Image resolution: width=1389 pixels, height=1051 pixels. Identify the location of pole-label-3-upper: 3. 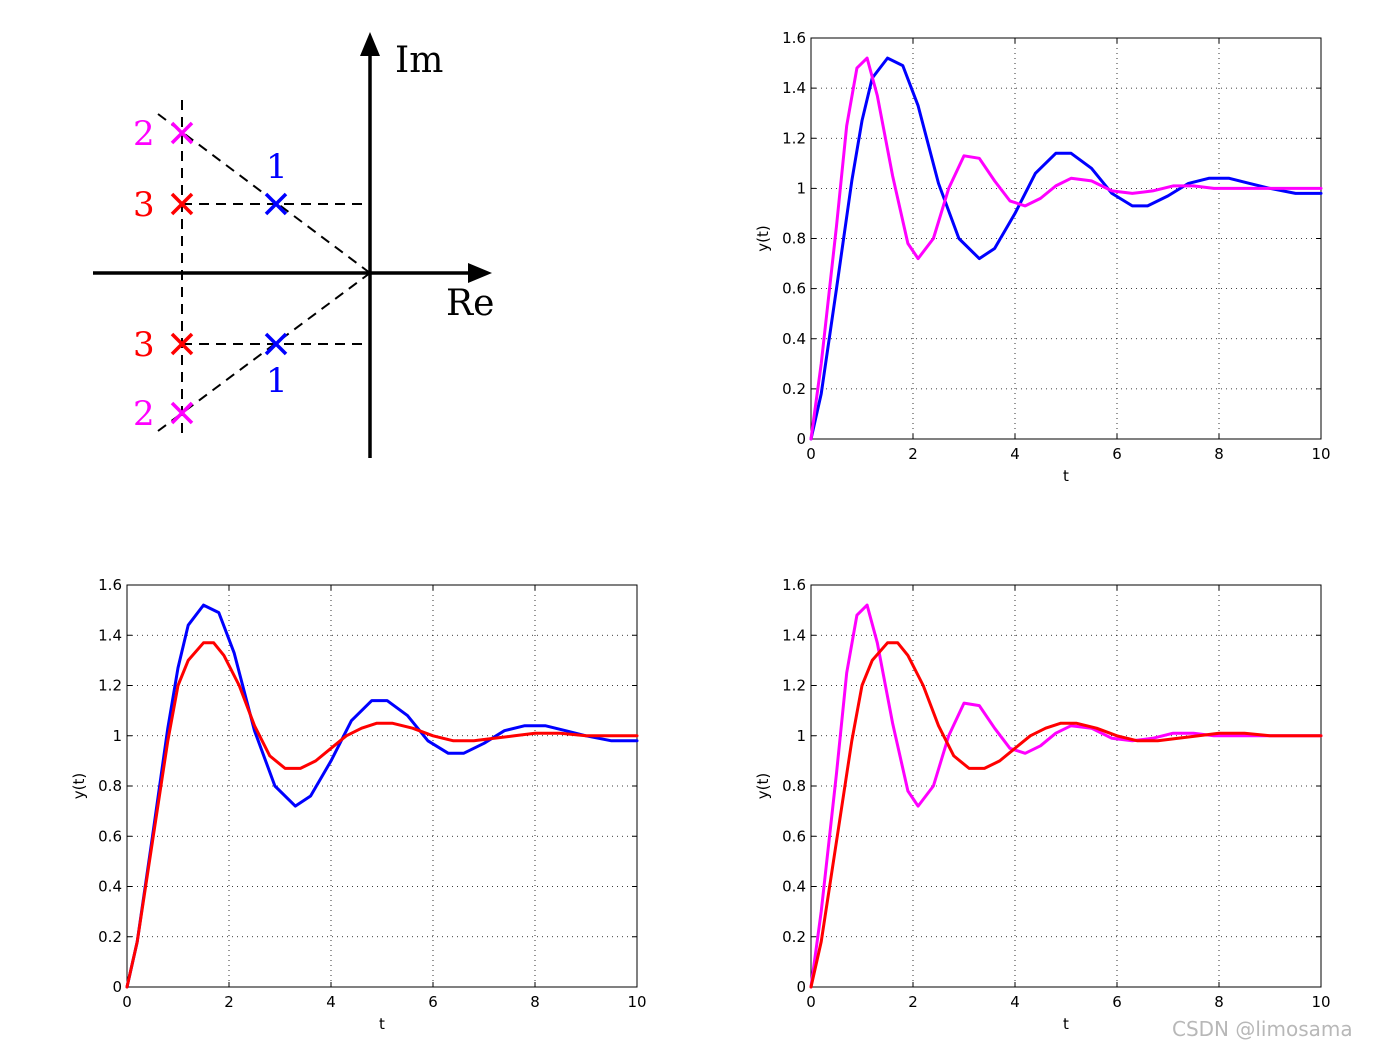
(144, 205).